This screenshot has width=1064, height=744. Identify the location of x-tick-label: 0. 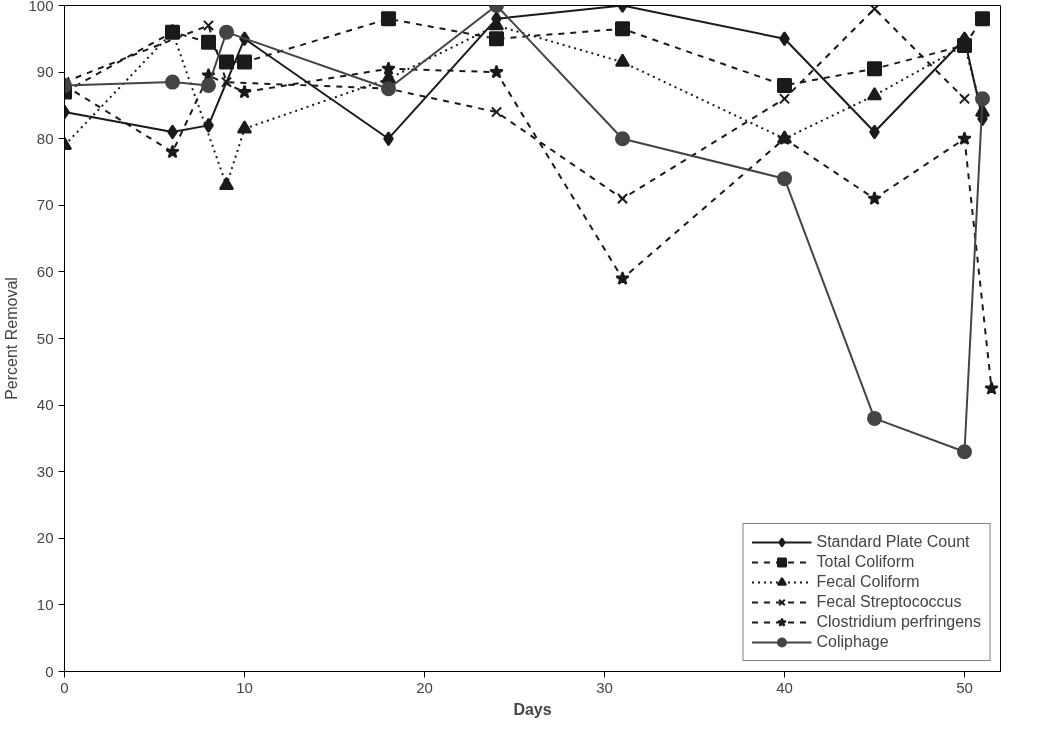
(64, 687).